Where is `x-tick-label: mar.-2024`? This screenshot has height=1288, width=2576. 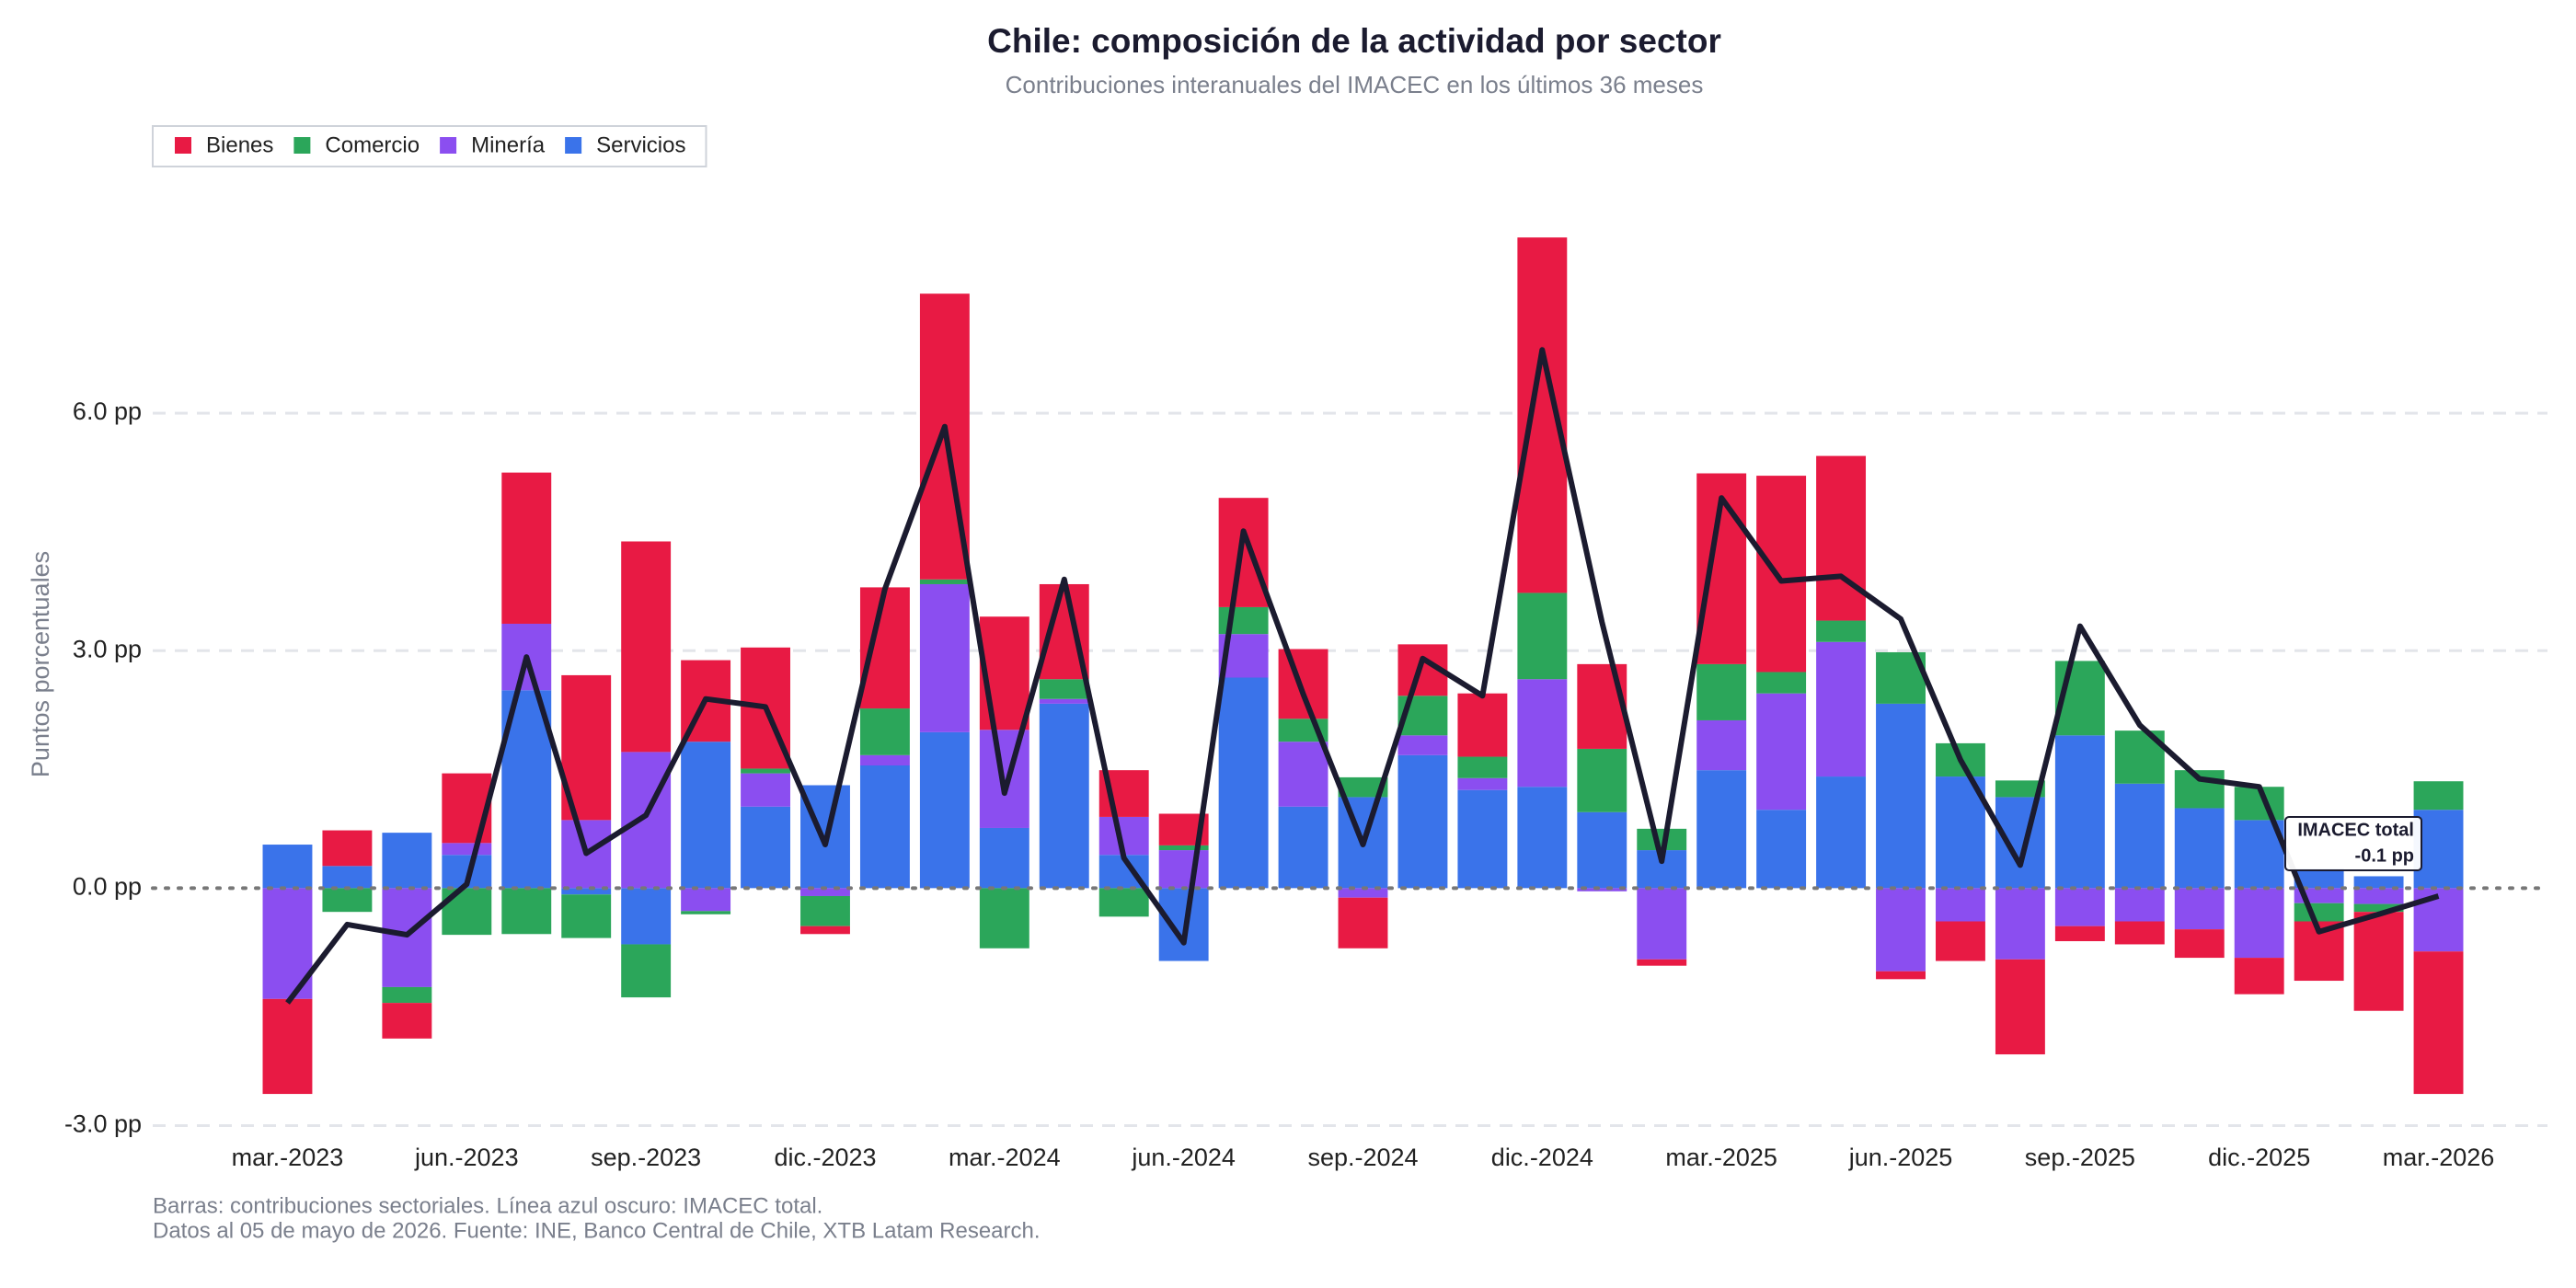
x-tick-label: mar.-2024 is located at coordinates (1005, 1157).